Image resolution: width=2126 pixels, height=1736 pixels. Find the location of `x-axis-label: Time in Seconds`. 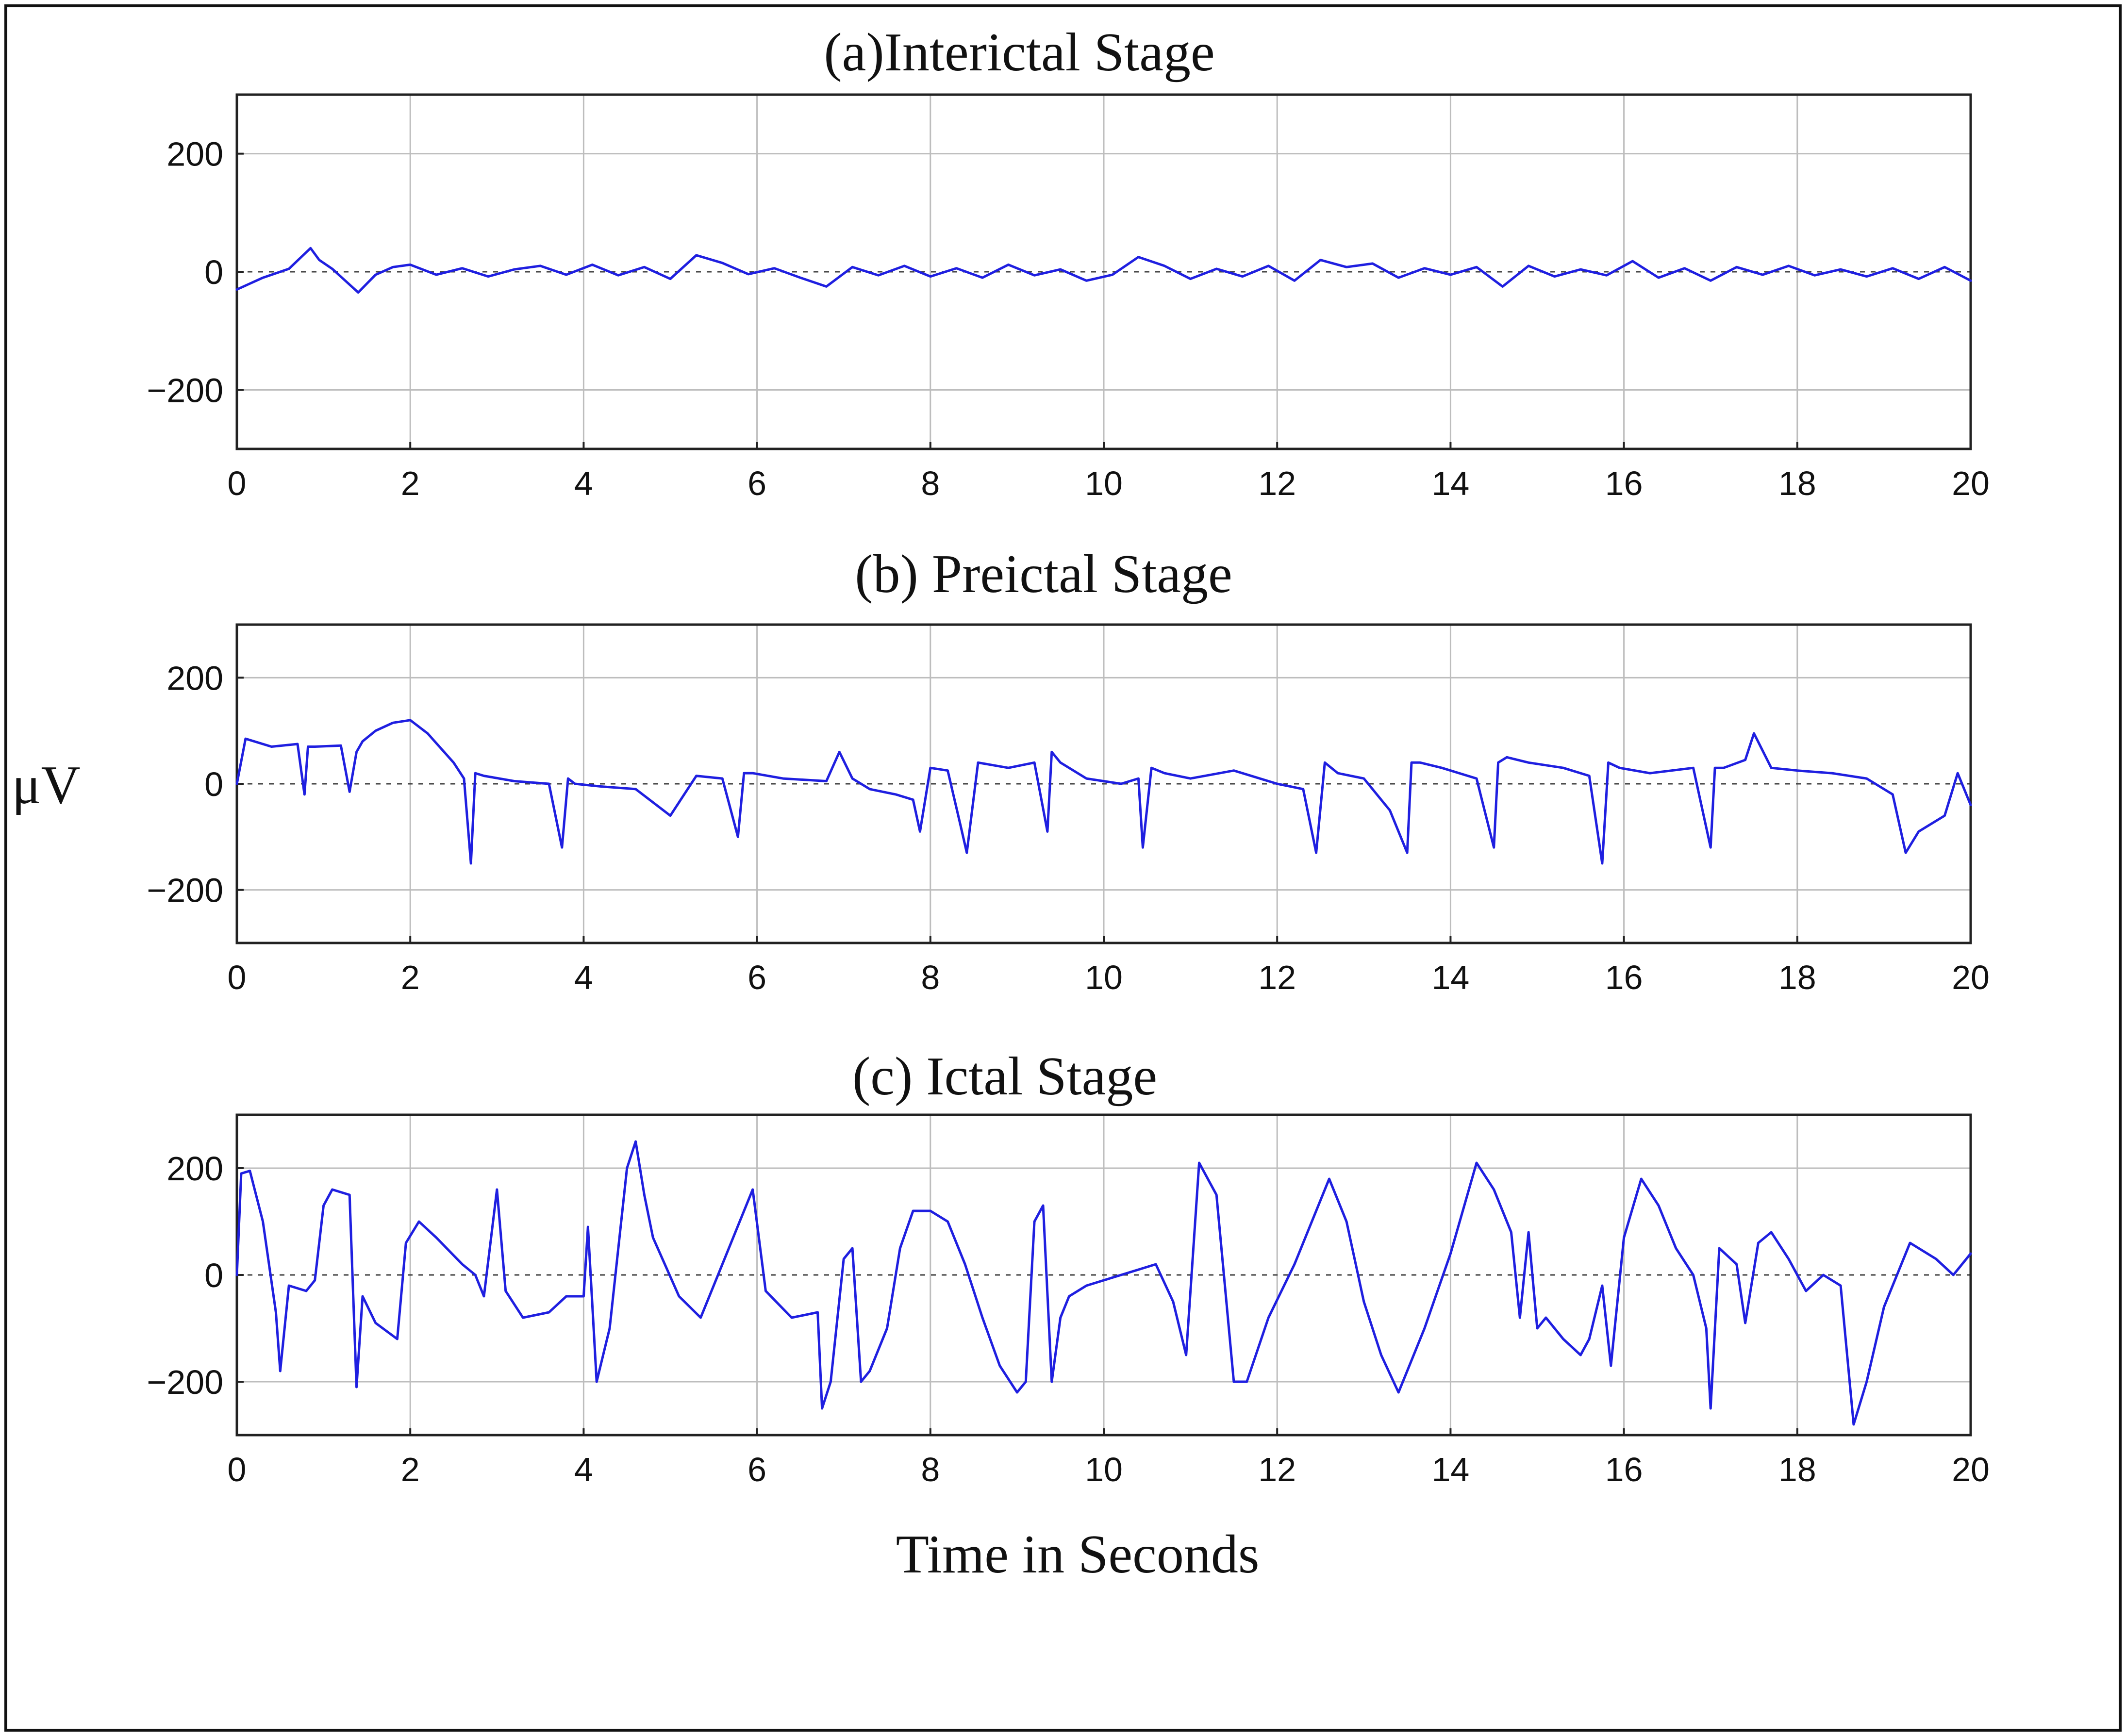

x-axis-label: Time in Seconds is located at coordinates (1078, 1554).